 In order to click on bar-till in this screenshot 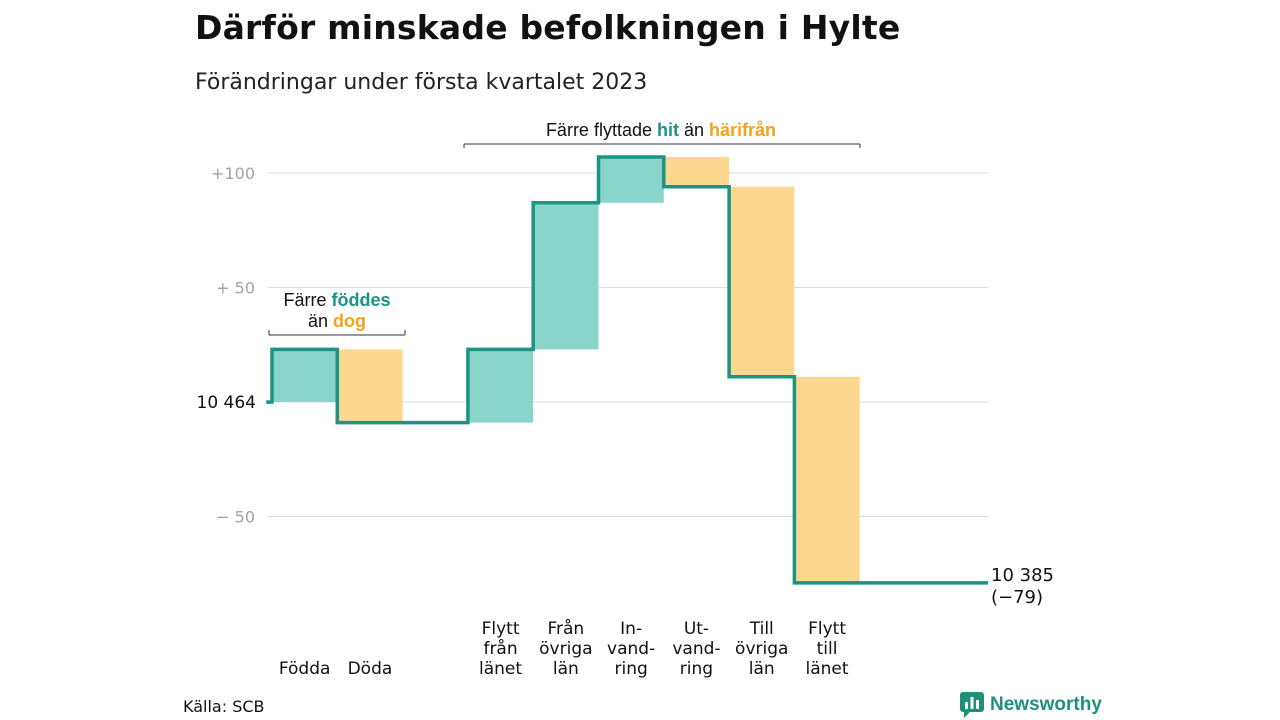, I will do `click(762, 281)`.